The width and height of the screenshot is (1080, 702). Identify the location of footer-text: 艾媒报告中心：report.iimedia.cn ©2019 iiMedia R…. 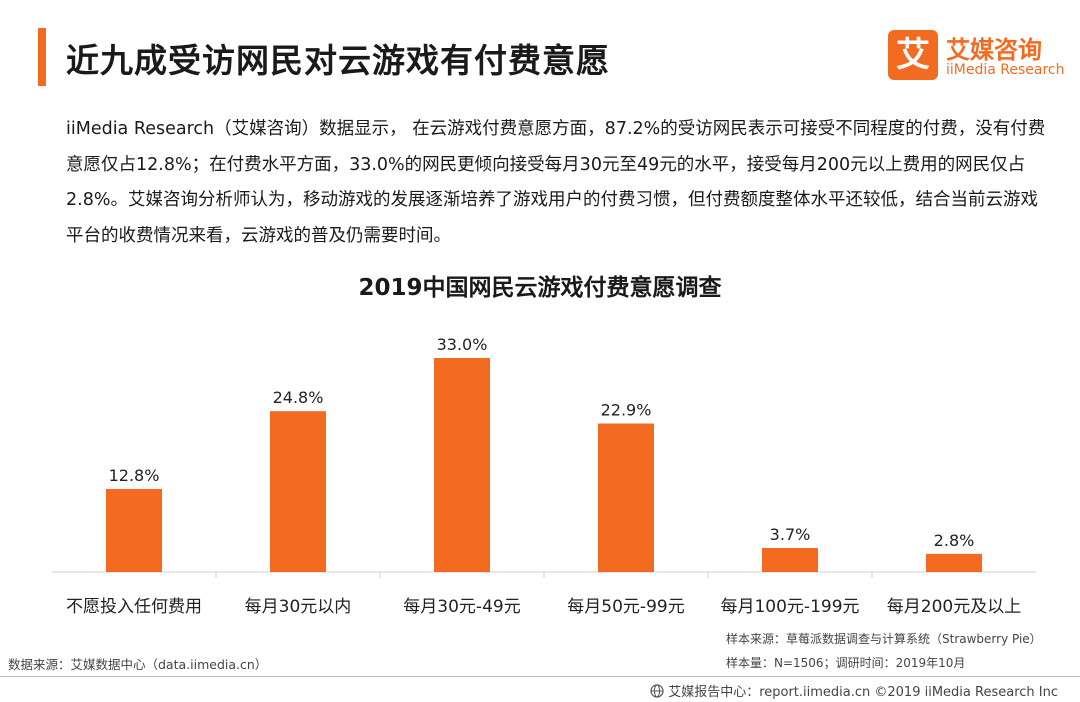
(863, 692).